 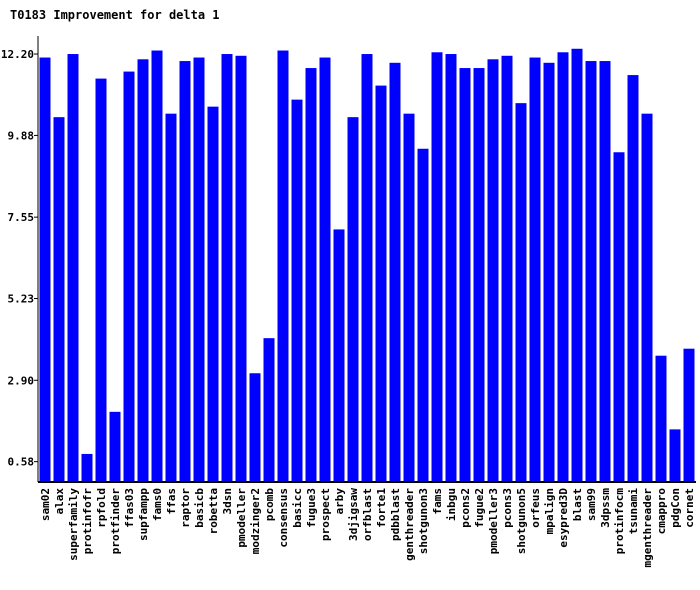 What do you see at coordinates (325, 514) in the screenshot?
I see `x-tick-label: prospect` at bounding box center [325, 514].